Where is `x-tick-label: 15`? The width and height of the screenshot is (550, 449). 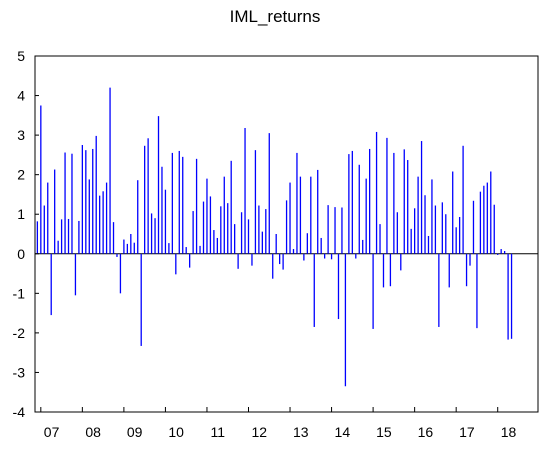 x-tick-label: 15 is located at coordinates (384, 432).